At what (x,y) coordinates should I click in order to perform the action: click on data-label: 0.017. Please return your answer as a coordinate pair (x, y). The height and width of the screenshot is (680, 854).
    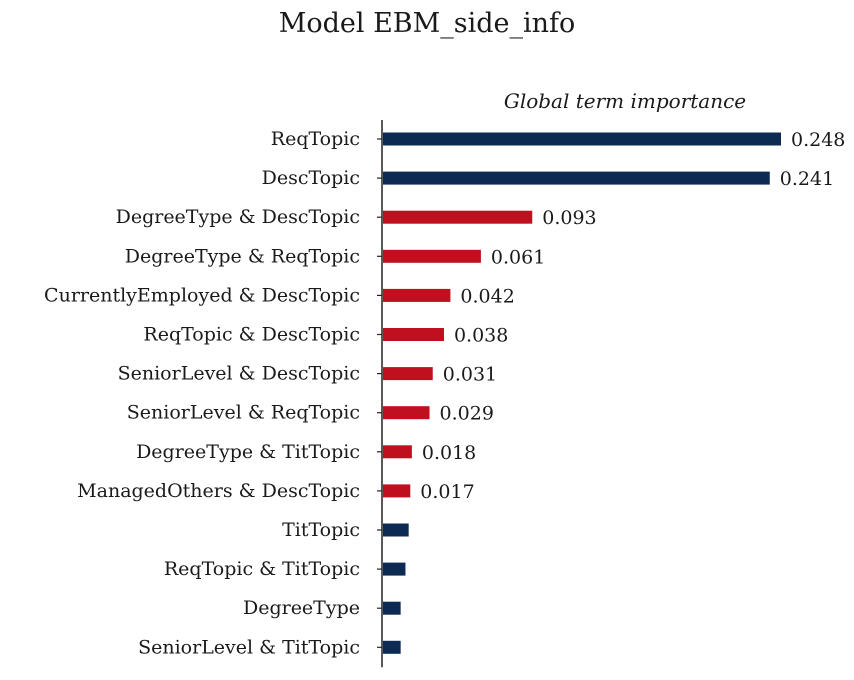
    Looking at the image, I should click on (447, 492).